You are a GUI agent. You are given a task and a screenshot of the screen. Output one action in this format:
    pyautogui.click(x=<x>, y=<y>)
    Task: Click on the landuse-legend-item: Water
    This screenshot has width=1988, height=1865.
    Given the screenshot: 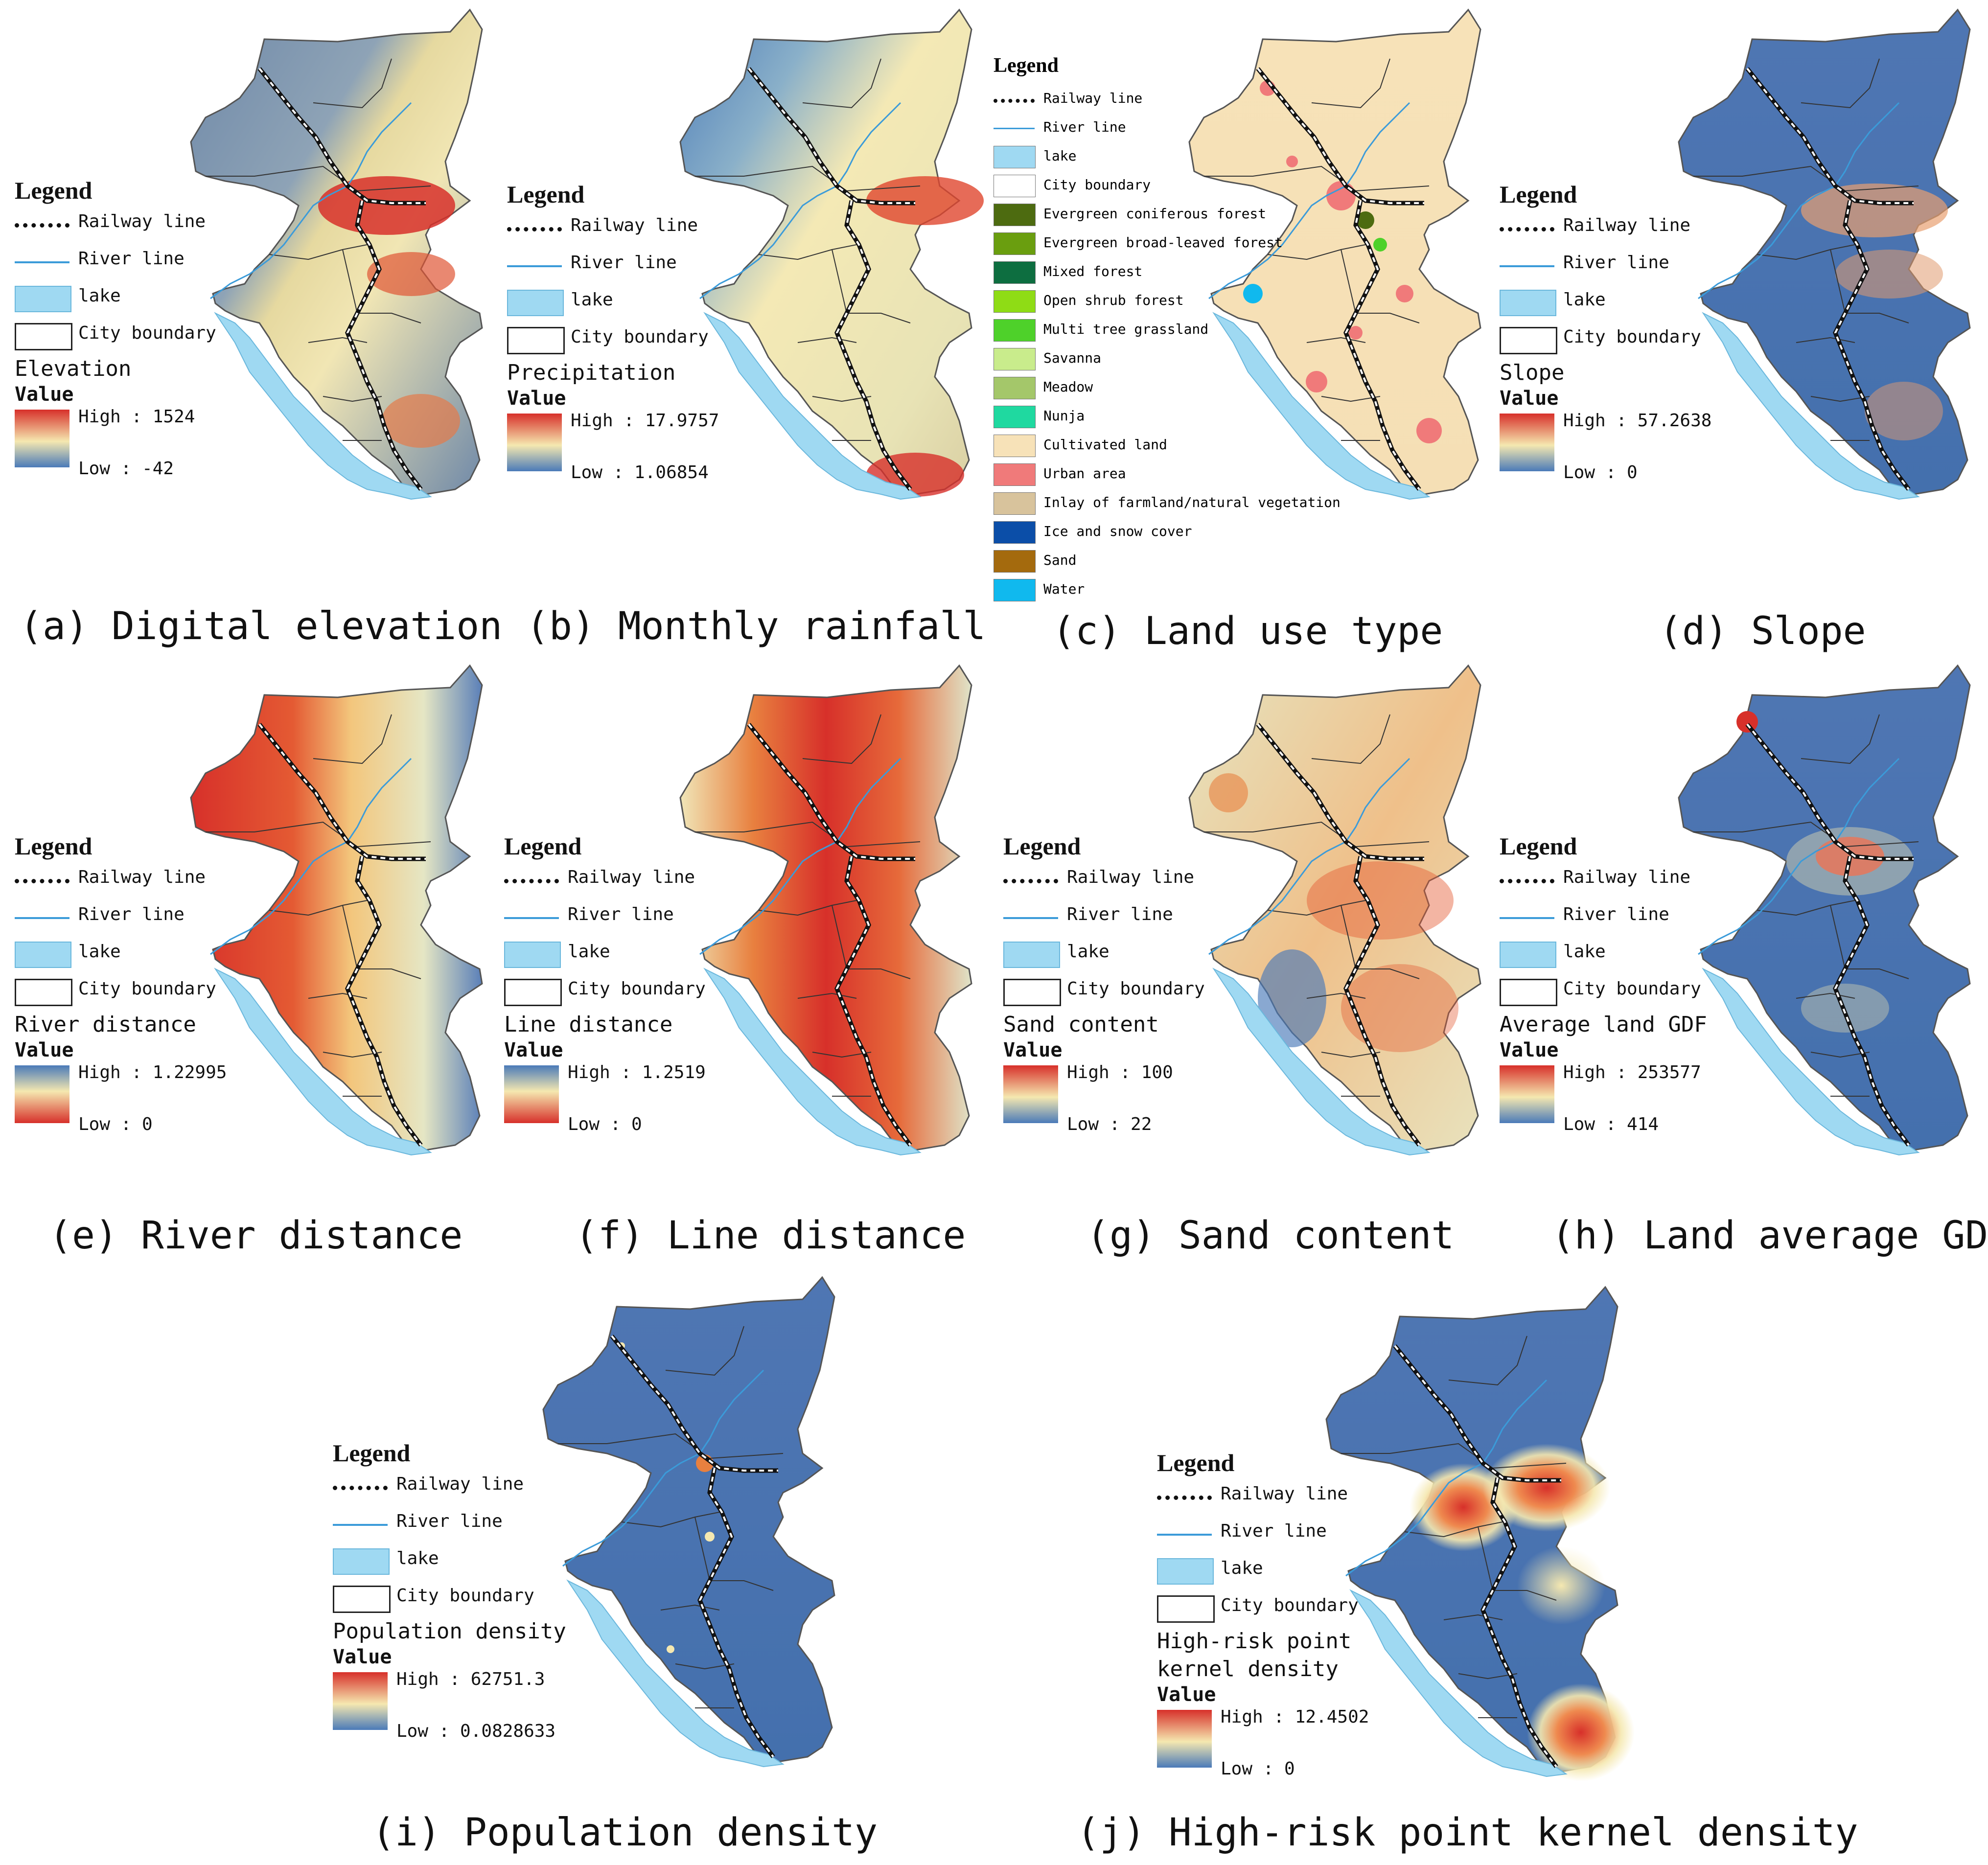 What is the action you would take?
    pyautogui.click(x=1039, y=591)
    